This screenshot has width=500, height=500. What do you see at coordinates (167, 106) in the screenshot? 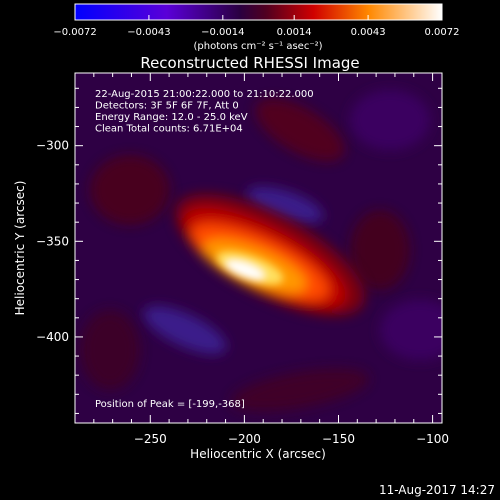
I see `annotation-line: Detectors: 3F 5F 6F 7F, Att 0` at bounding box center [167, 106].